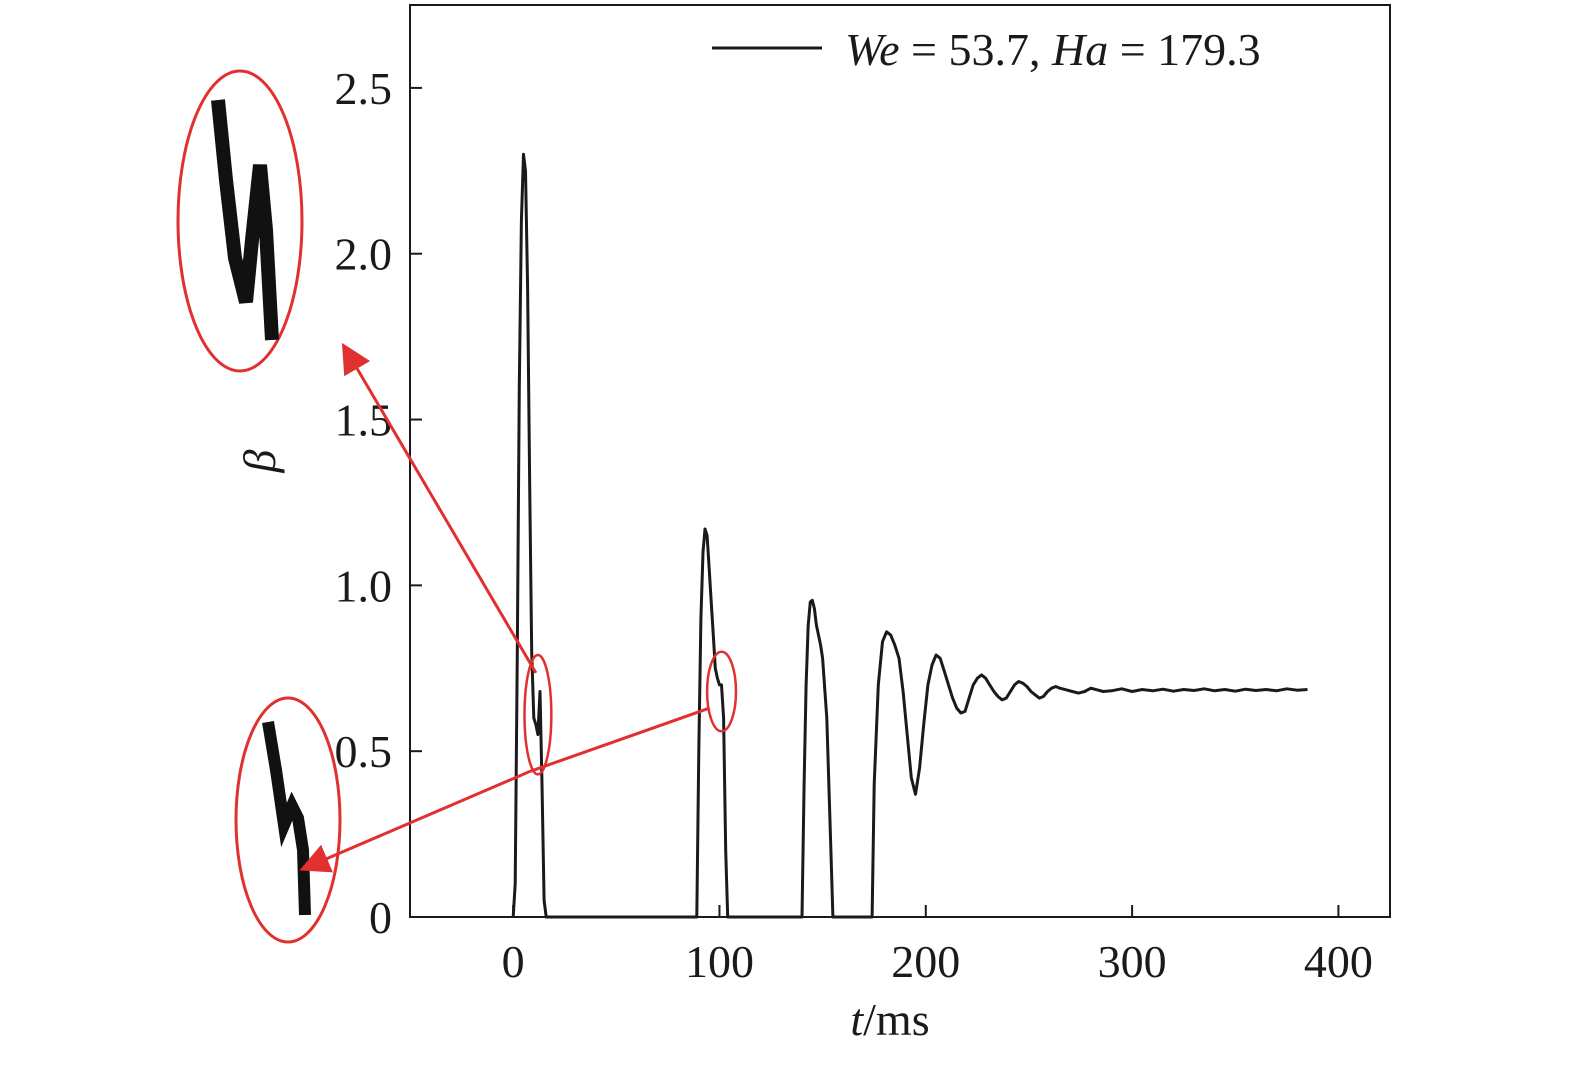  I want to click on zoom-inset-lower-ellipse, so click(288, 820).